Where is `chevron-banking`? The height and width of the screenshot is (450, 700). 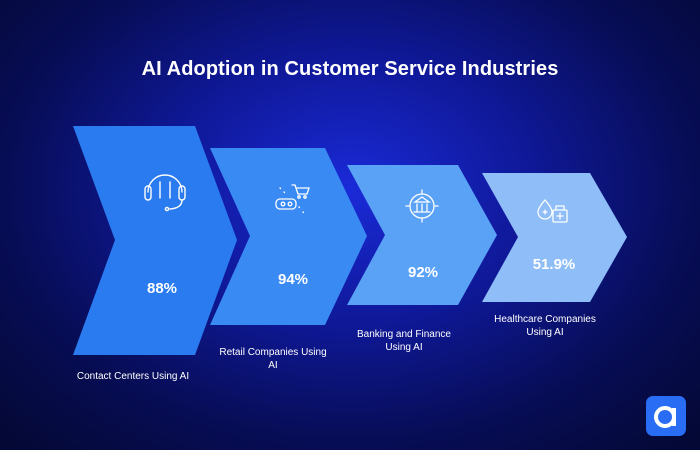
chevron-banking is located at coordinates (422, 235).